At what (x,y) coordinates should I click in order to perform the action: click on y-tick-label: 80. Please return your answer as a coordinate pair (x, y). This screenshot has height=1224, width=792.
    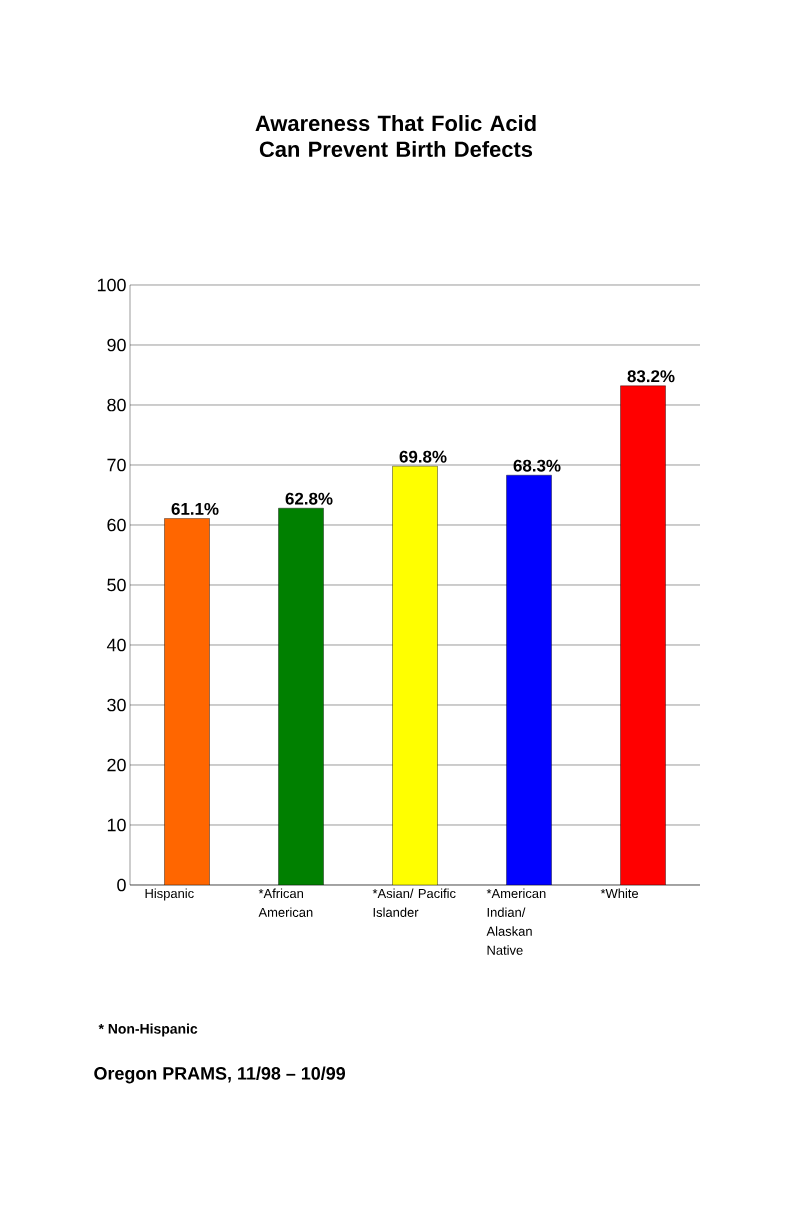
    Looking at the image, I should click on (116, 405).